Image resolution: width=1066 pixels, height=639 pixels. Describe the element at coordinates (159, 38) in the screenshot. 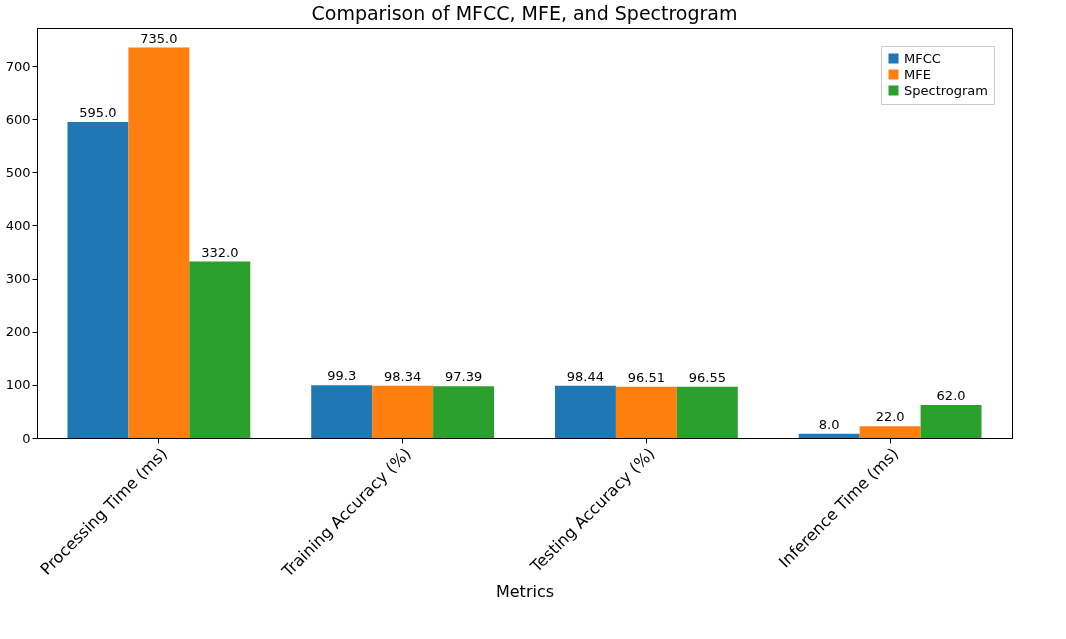

I see `data-label: 735.0` at that location.